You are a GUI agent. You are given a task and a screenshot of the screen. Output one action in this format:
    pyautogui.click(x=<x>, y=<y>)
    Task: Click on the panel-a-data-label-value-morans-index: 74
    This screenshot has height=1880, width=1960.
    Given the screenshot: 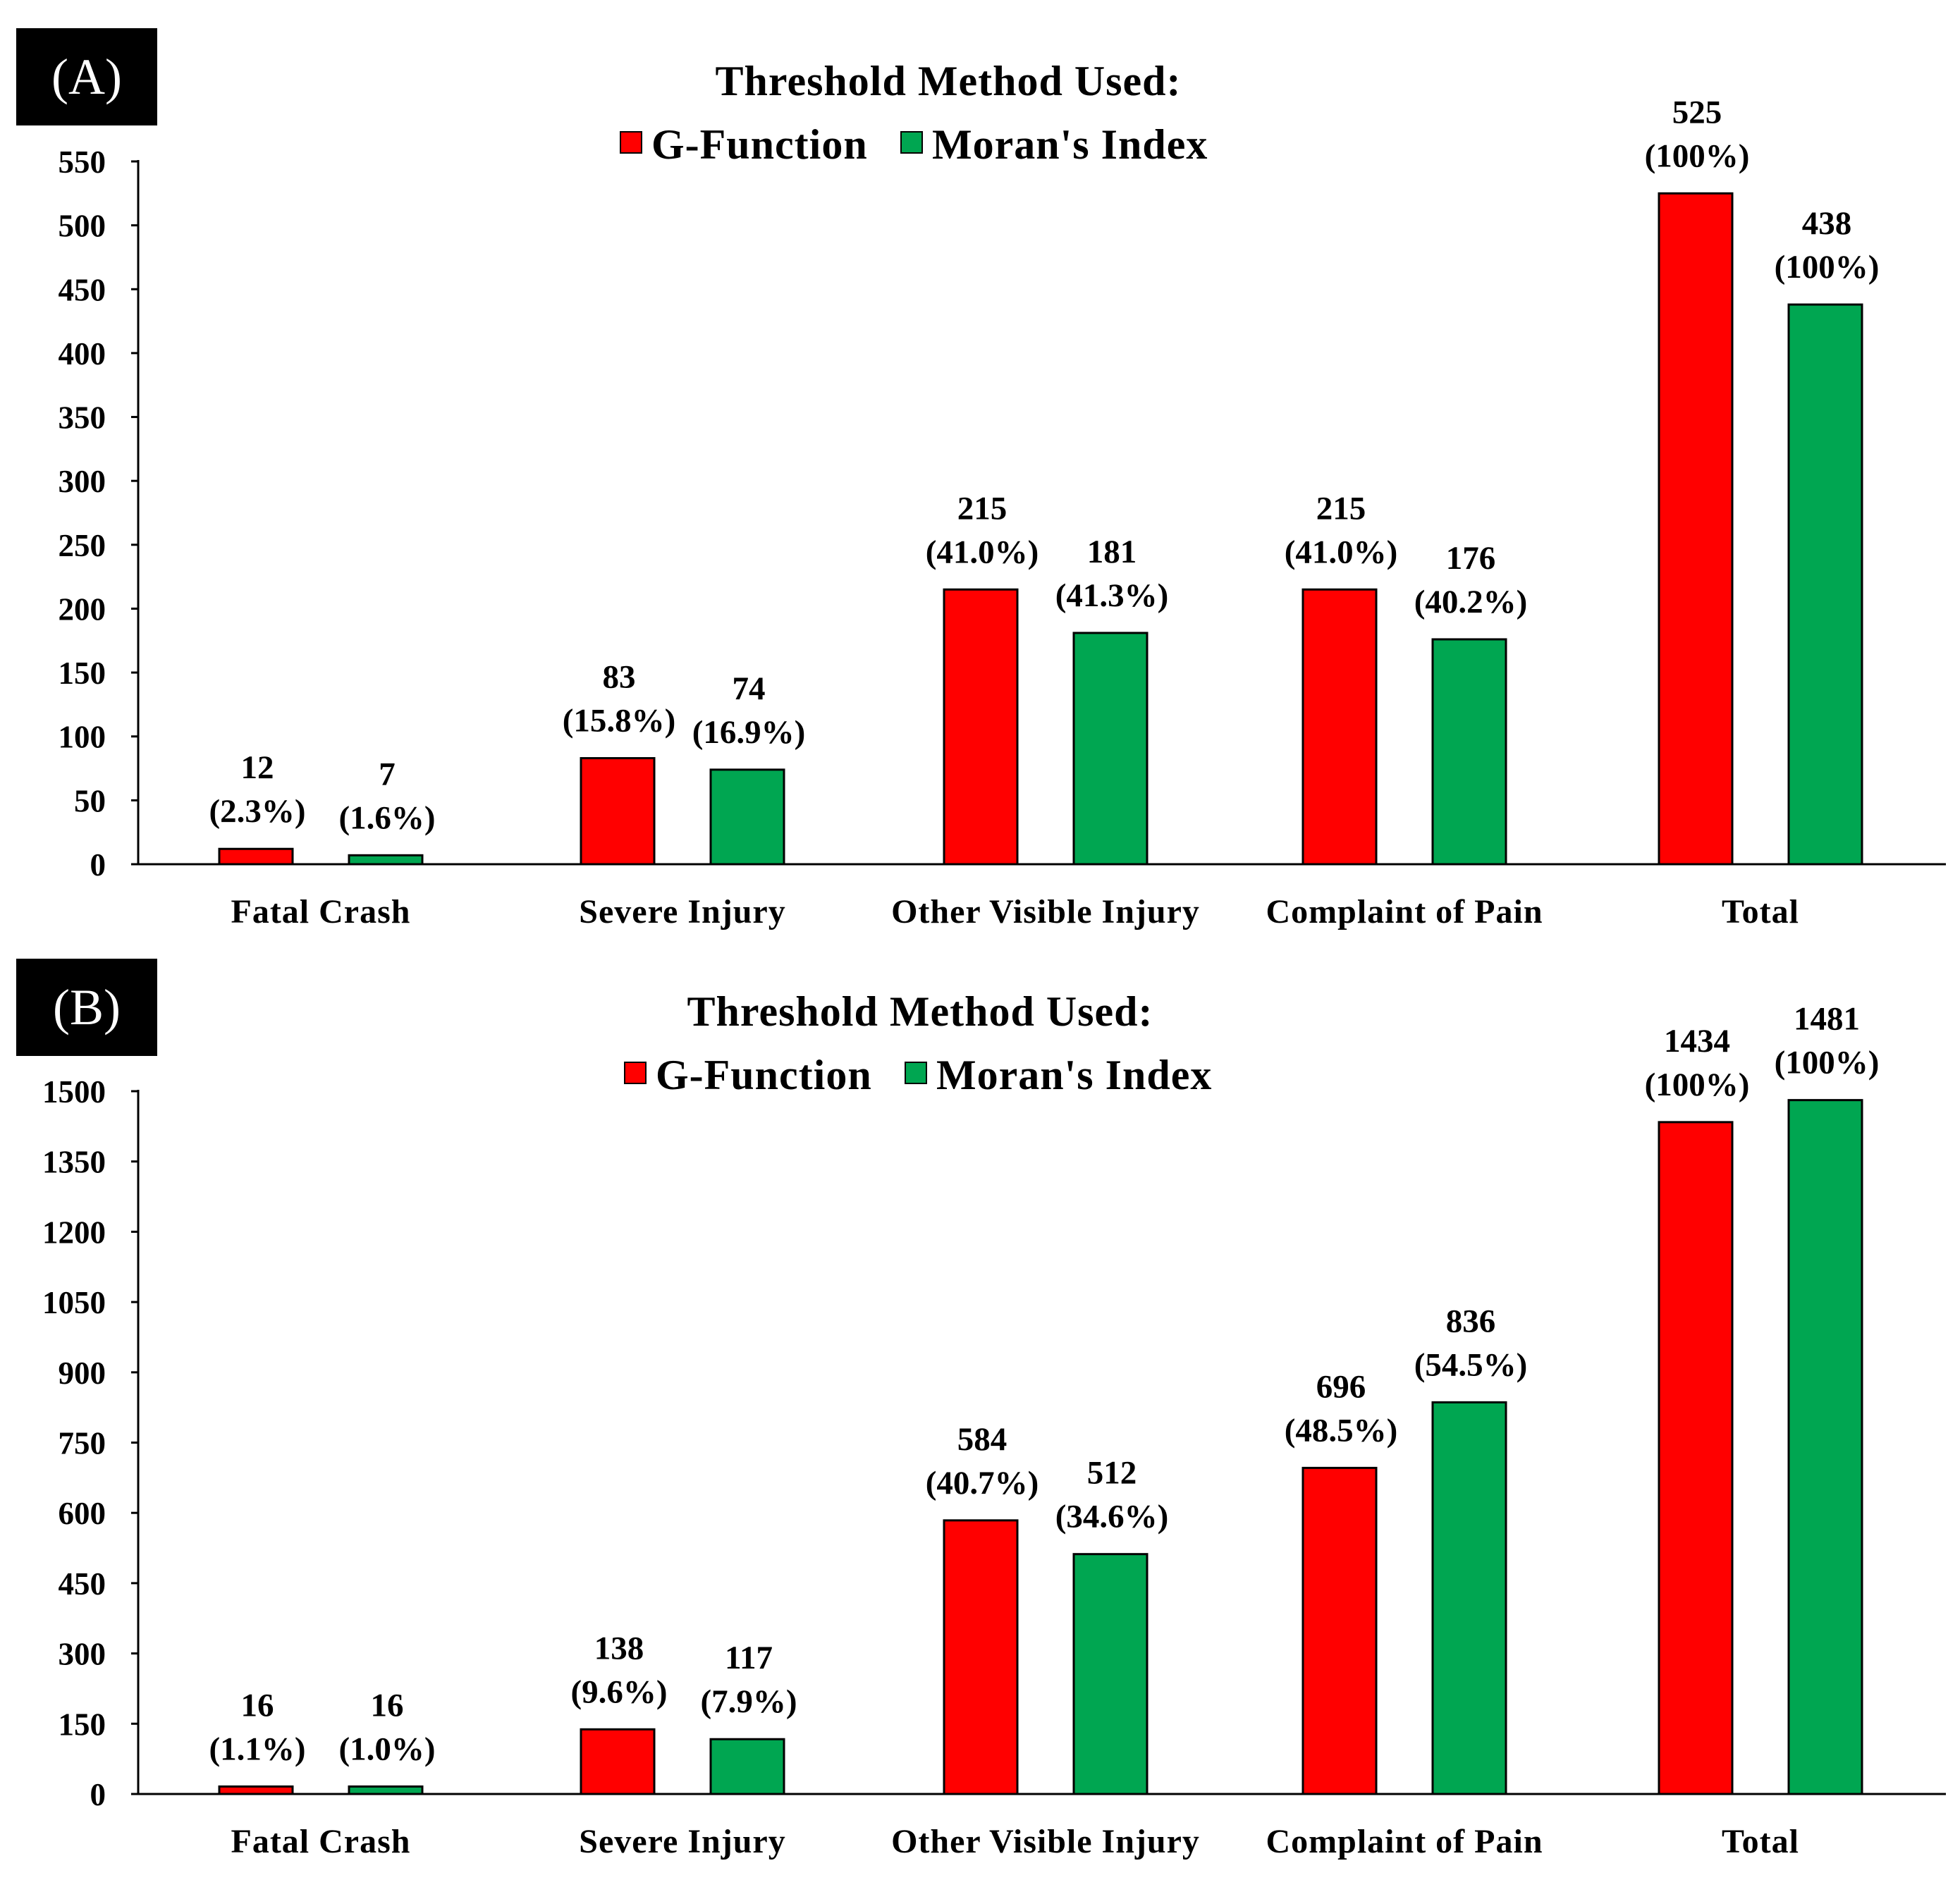 What is the action you would take?
    pyautogui.click(x=749, y=689)
    